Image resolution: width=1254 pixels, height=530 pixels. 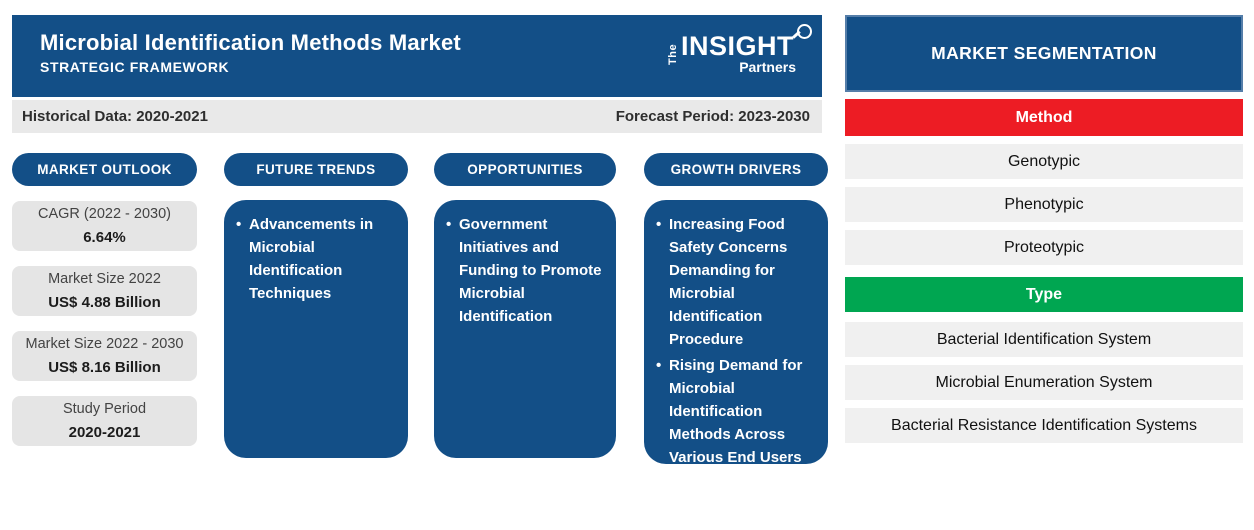 I want to click on segment-item: Bacterial Identification System, so click(x=1044, y=339).